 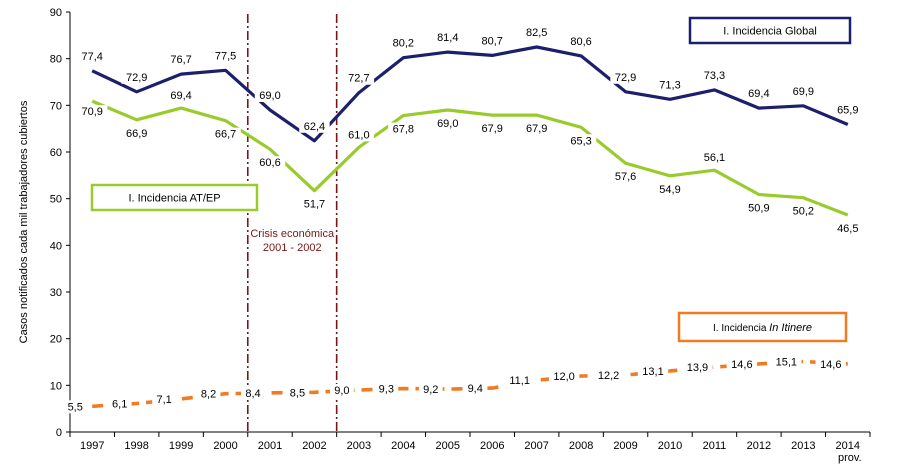 I want to click on data-label: 11,1, so click(x=519, y=381).